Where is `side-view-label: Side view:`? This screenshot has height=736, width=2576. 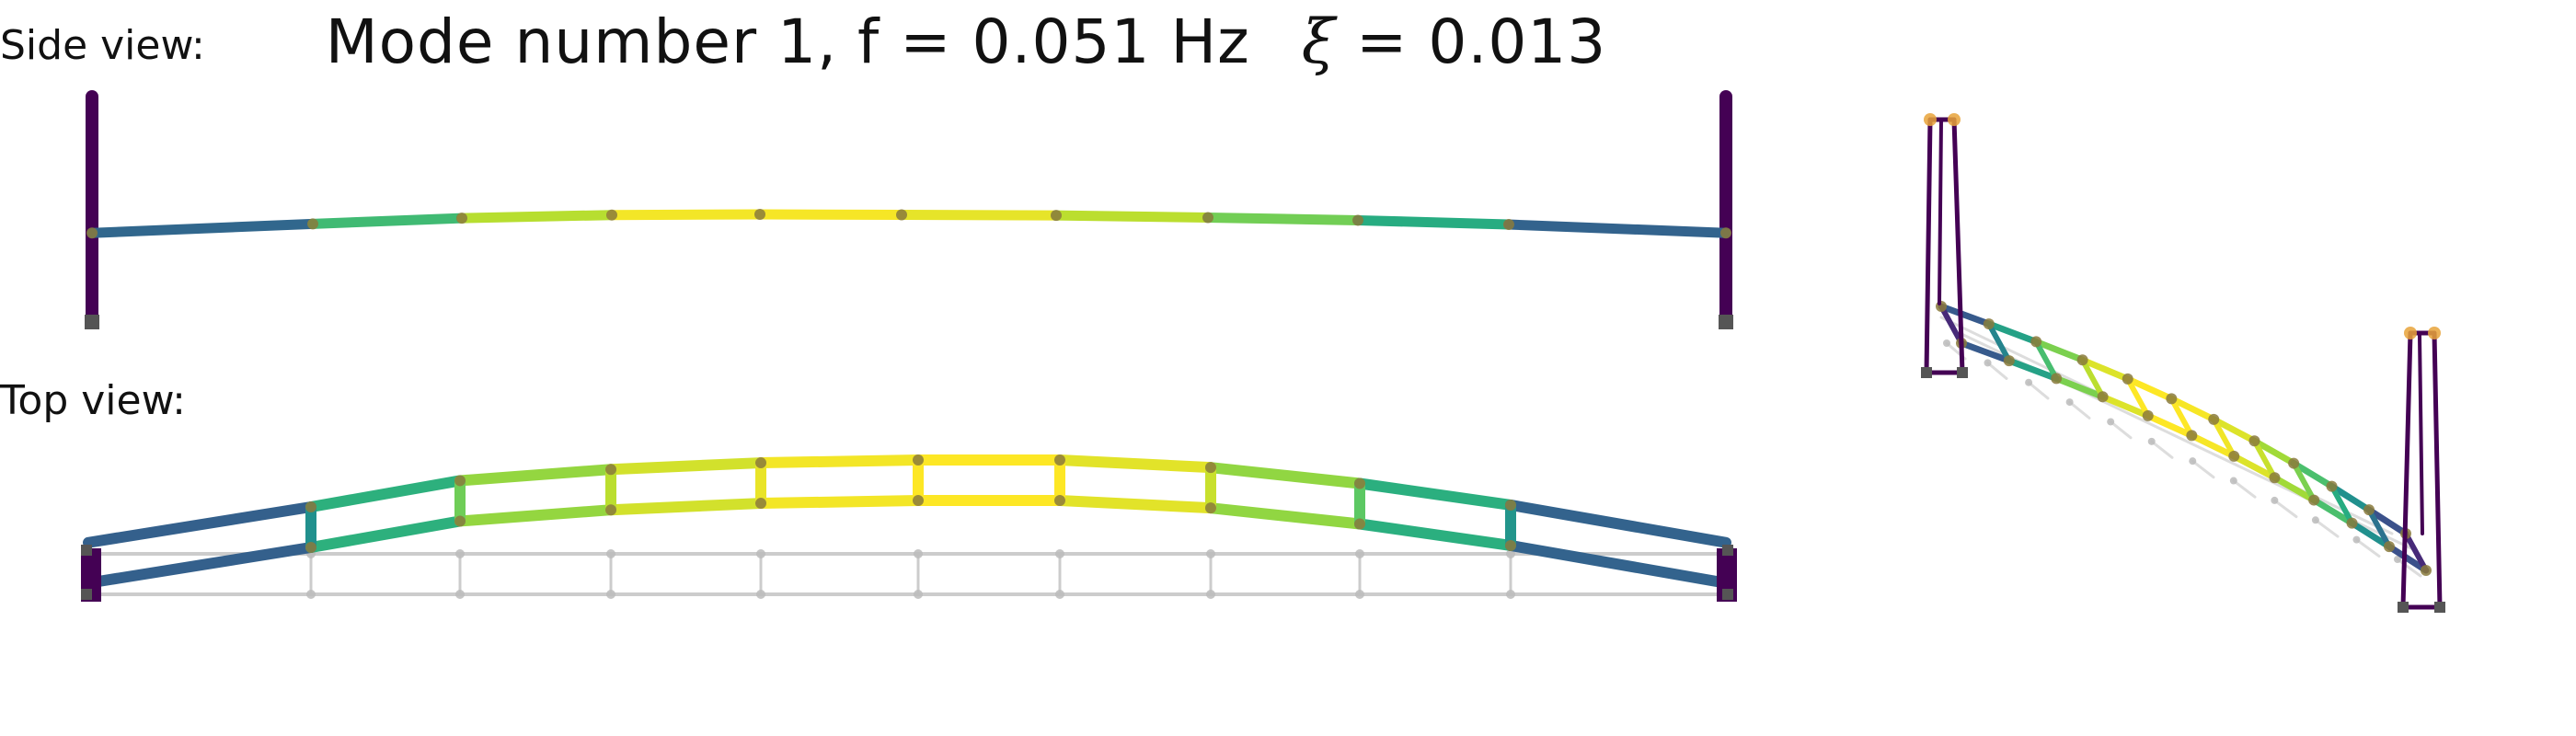
side-view-label: Side view: is located at coordinates (102, 45).